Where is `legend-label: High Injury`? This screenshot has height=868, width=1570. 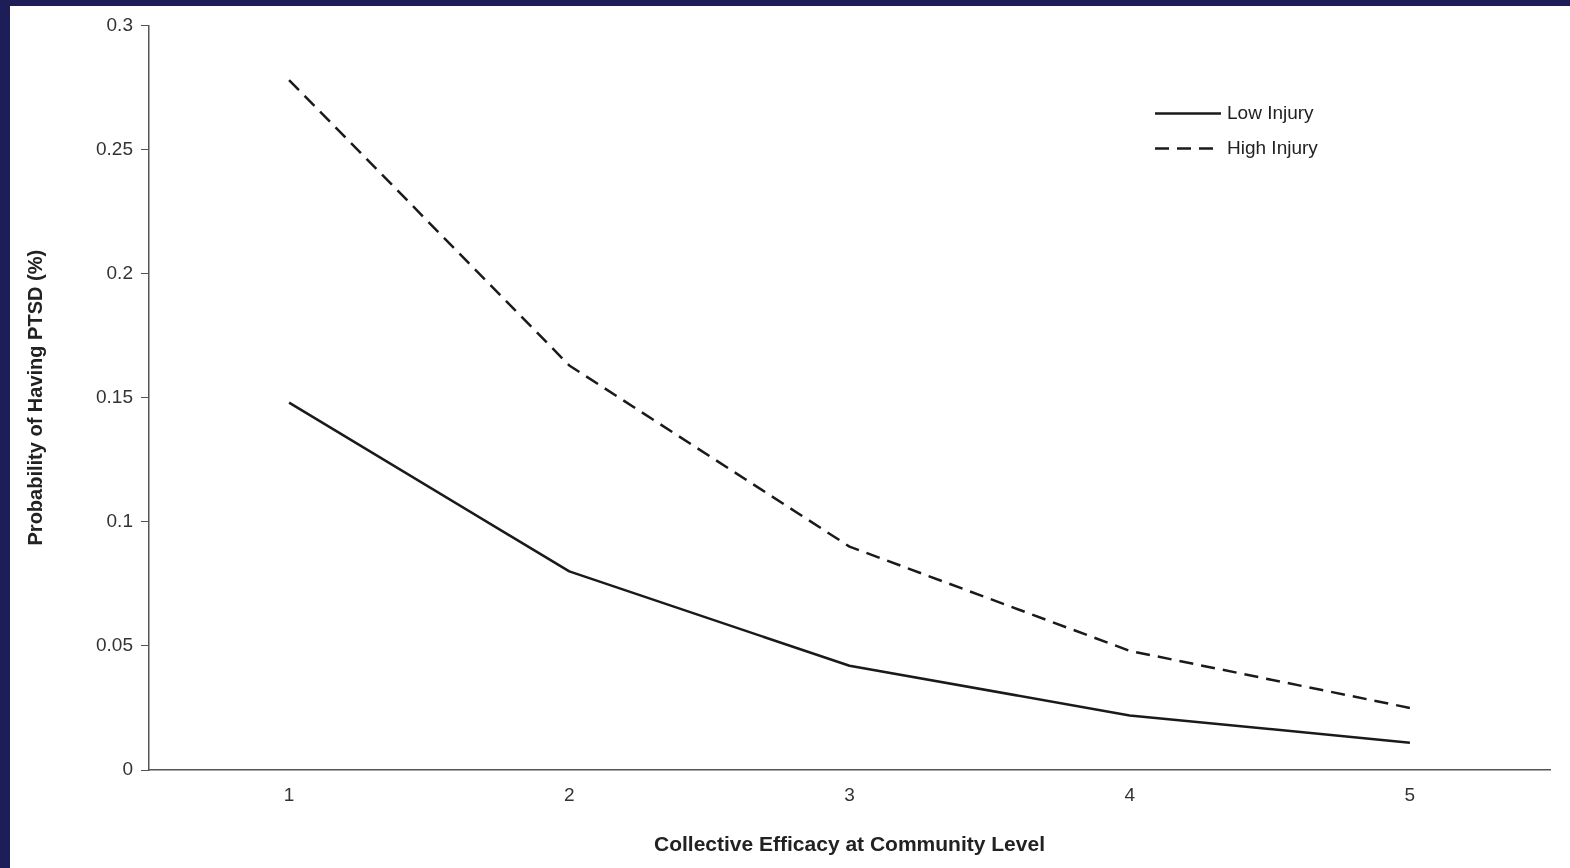
legend-label: High Injury is located at coordinates (1273, 147).